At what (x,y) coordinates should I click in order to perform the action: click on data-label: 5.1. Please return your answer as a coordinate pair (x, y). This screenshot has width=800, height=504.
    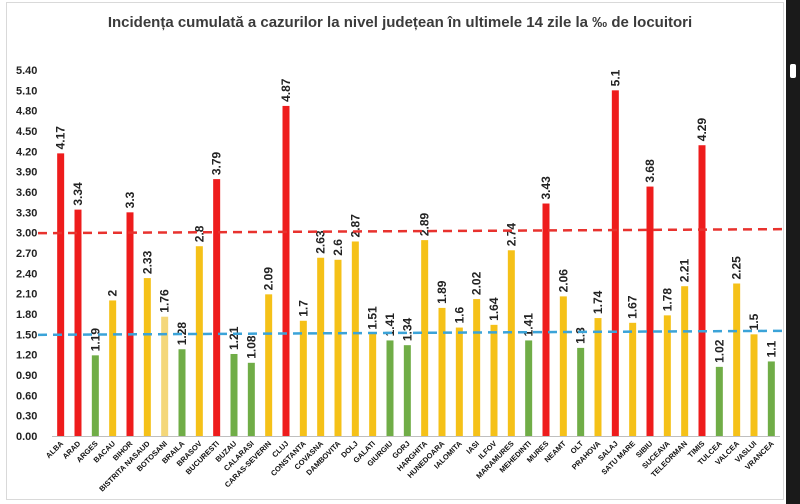
    Looking at the image, I should click on (615, 77).